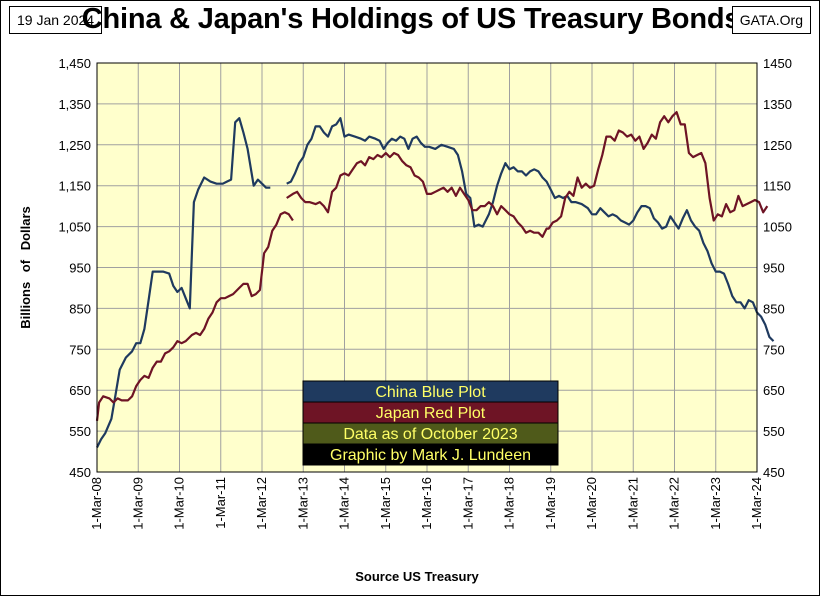  I want to click on site-label: GATA.Org, so click(771, 20).